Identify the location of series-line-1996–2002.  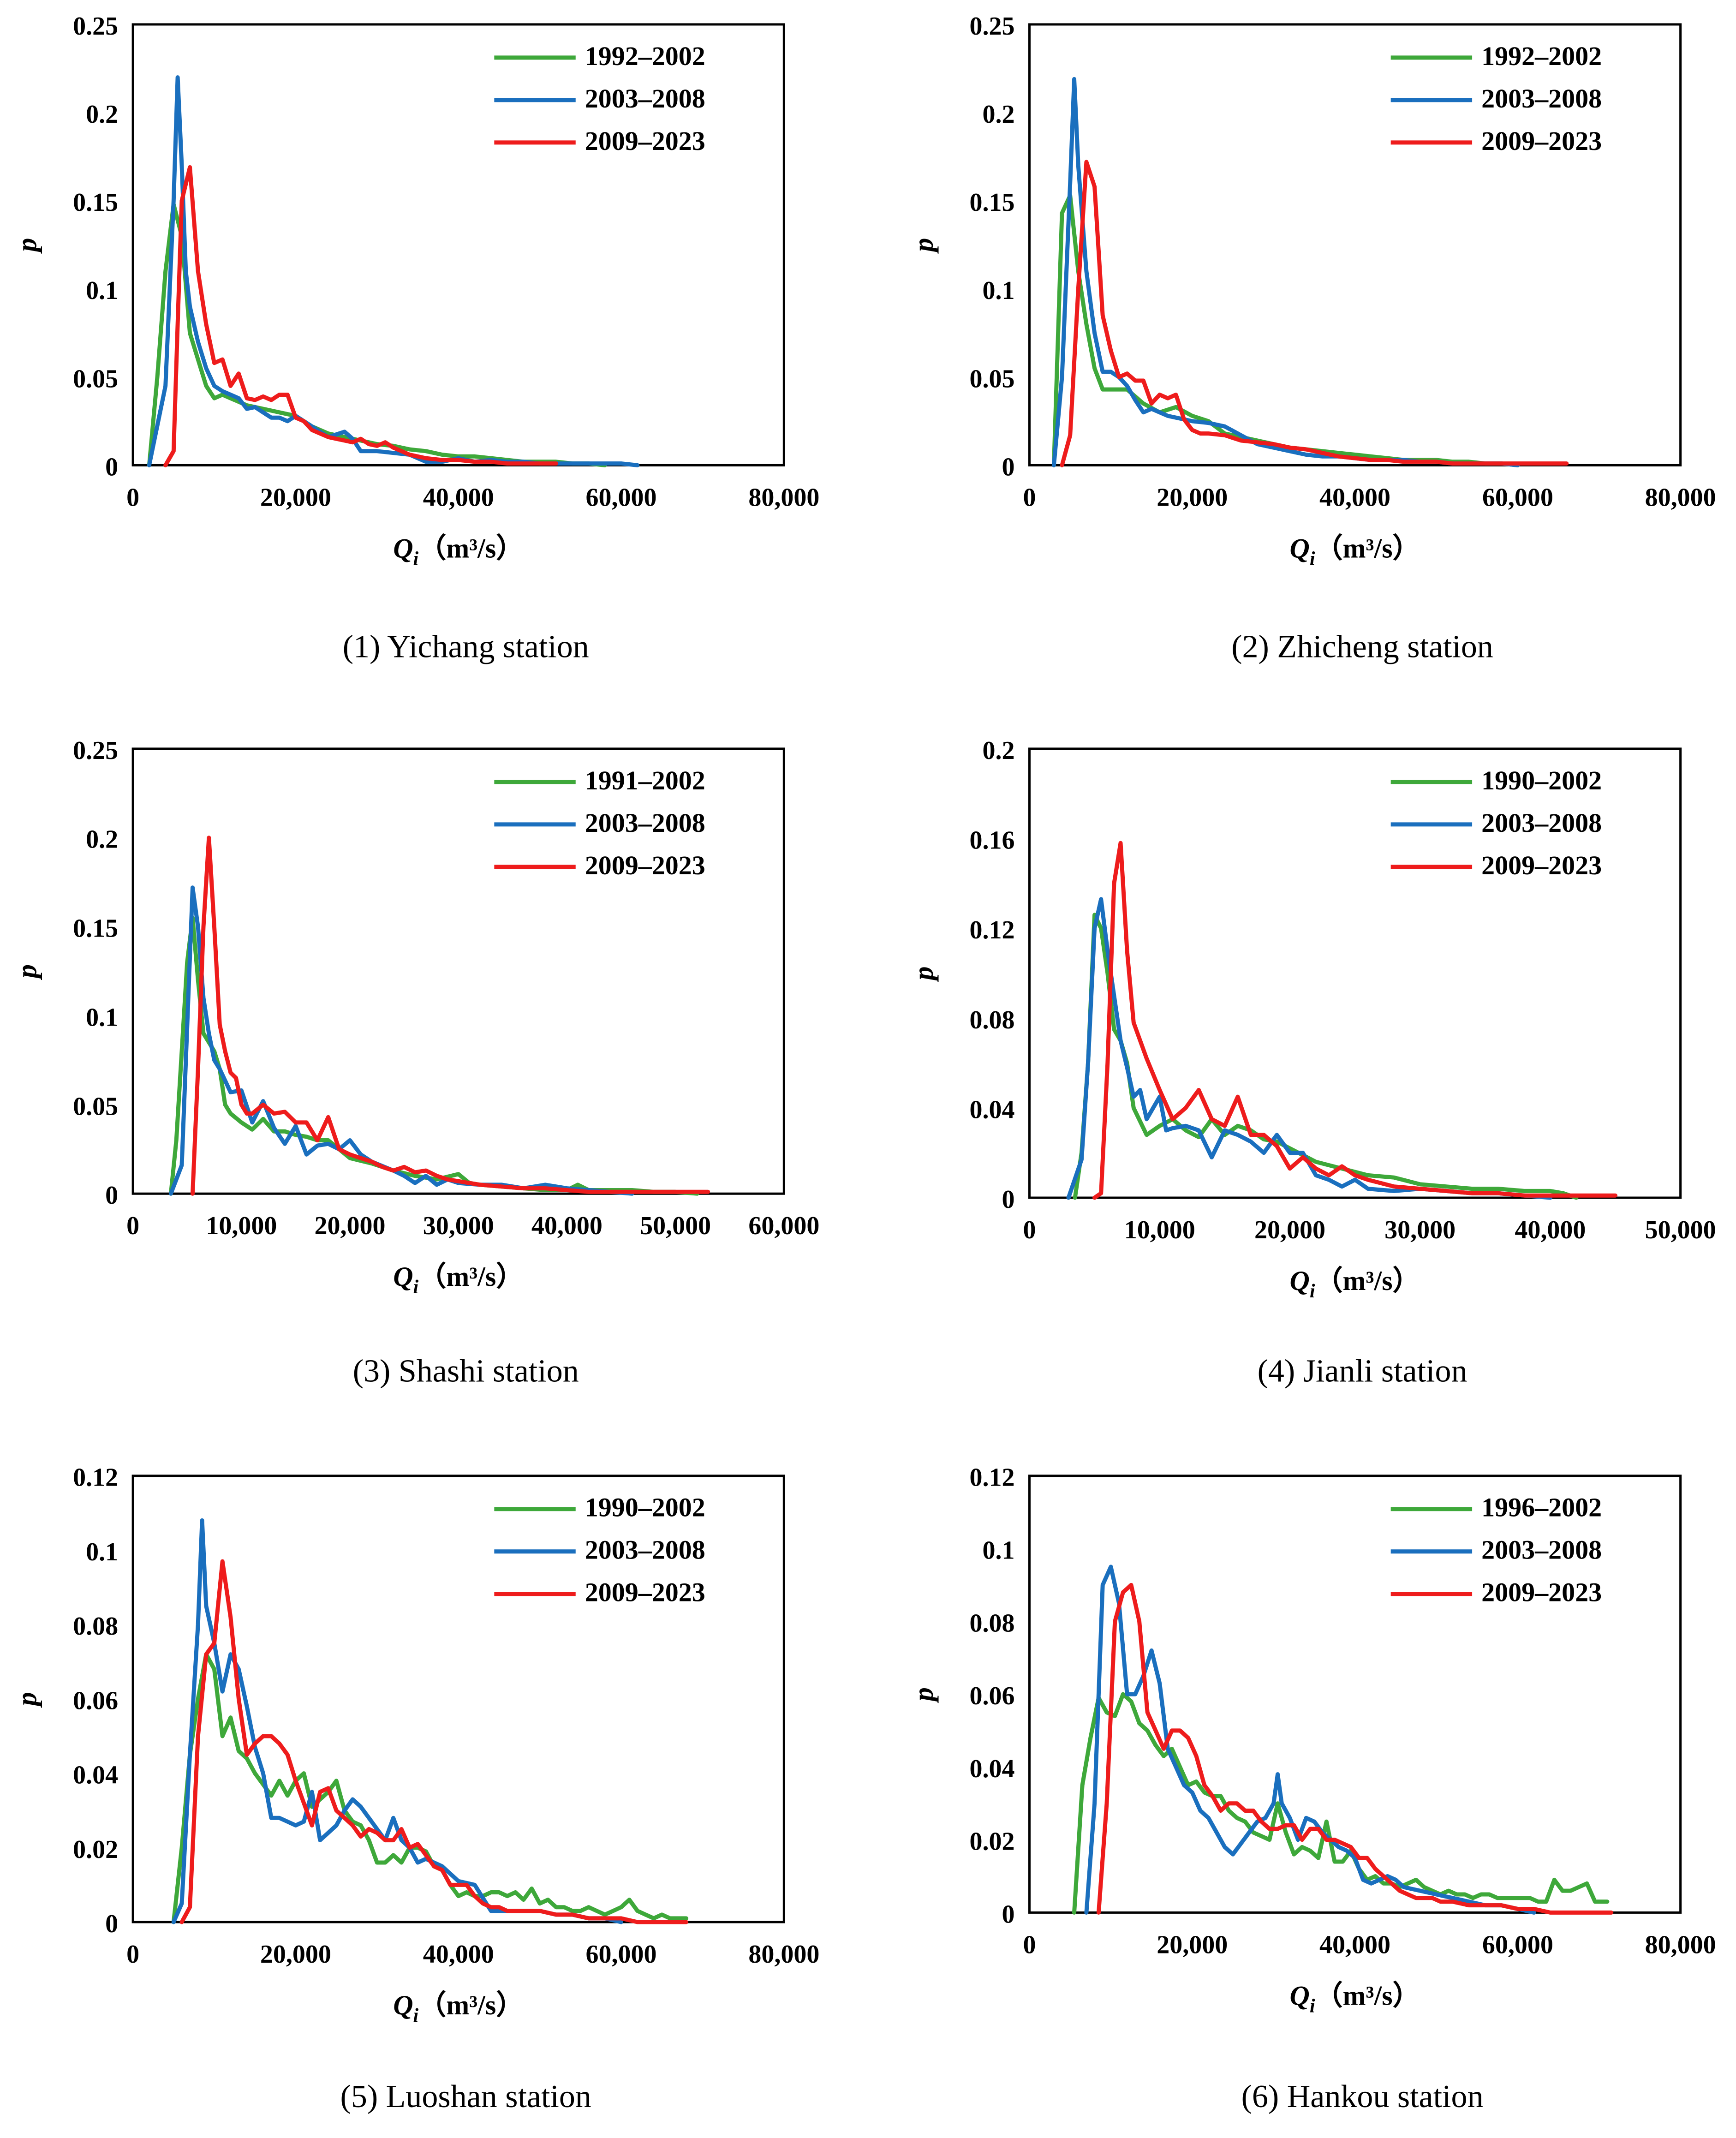
(1341, 1803).